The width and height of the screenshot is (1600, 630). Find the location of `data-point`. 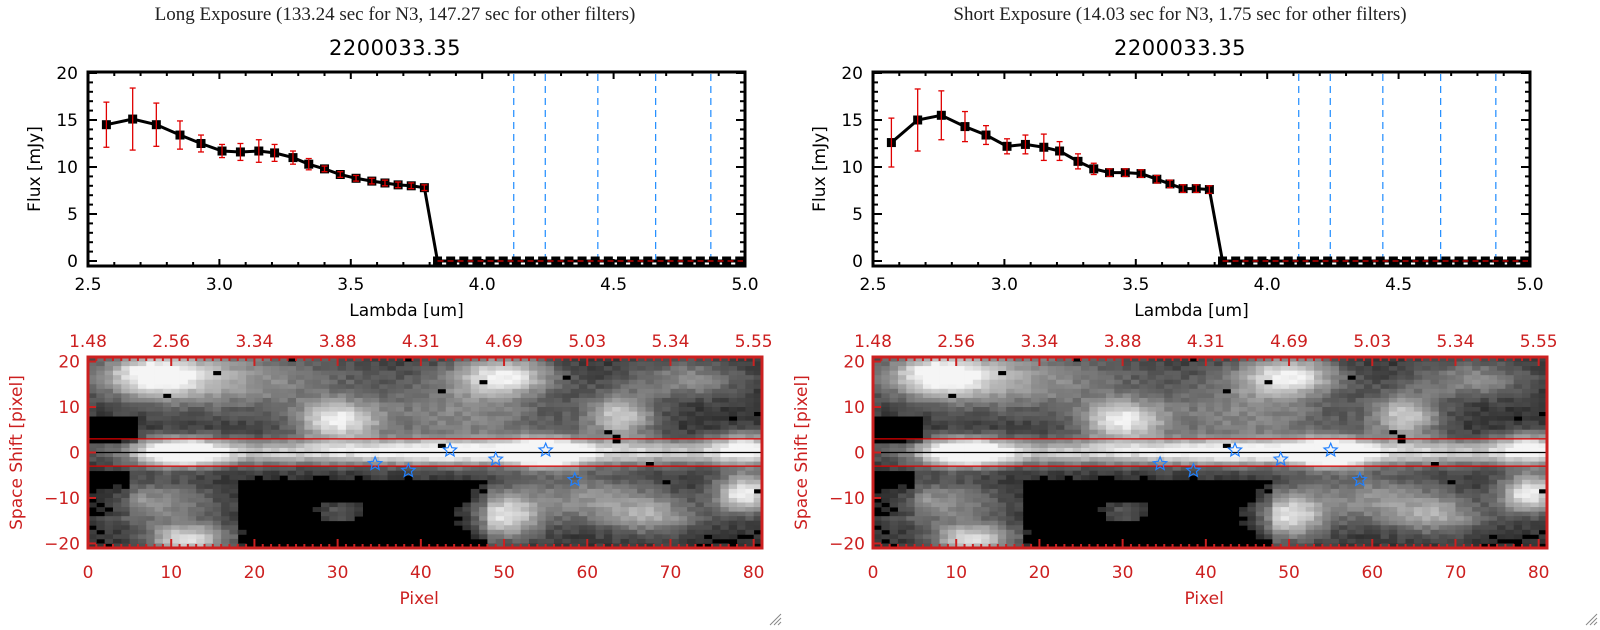

data-point is located at coordinates (464, 261).